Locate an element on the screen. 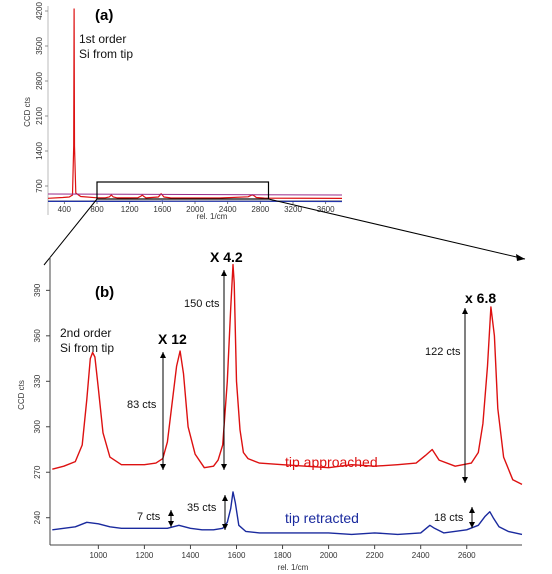 This screenshot has height=574, width=552. arrow-83-cts-head-up is located at coordinates (163, 355).